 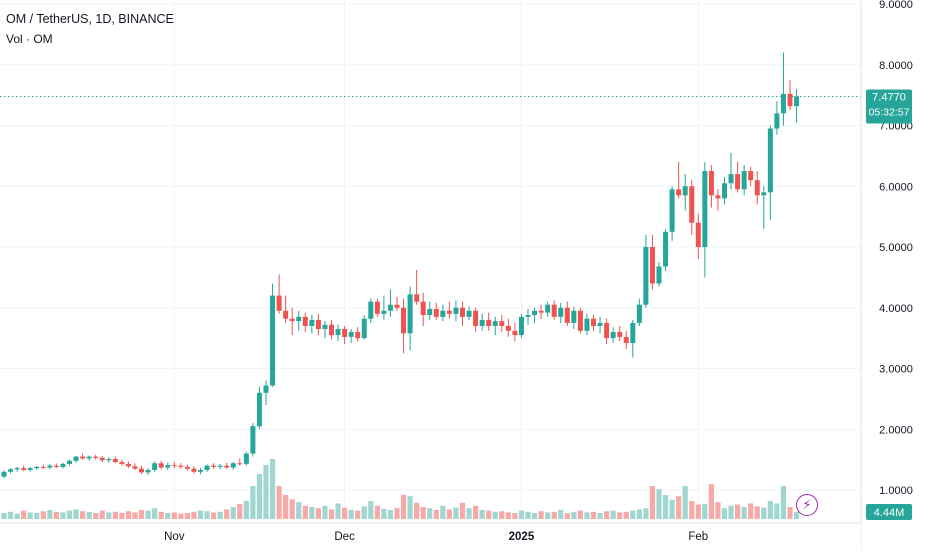 I want to click on volume-legend: Vol · OM, so click(x=29, y=39).